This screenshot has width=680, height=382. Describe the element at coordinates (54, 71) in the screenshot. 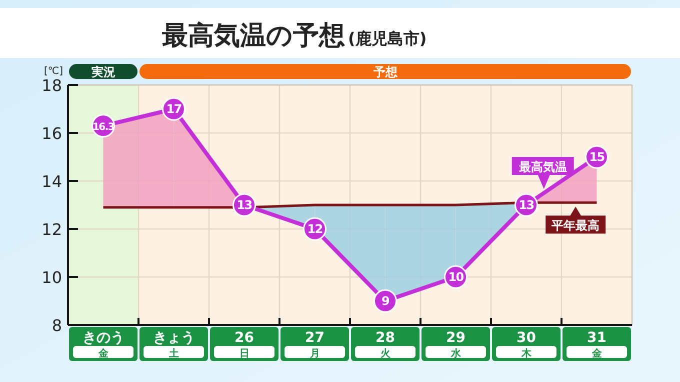

I see `y-axis-title: [℃]` at that location.